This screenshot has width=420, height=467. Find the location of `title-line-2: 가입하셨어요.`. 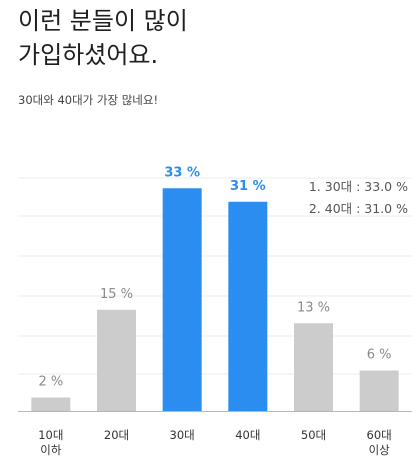

title-line-2: 가입하셨어요. is located at coordinates (88, 55).